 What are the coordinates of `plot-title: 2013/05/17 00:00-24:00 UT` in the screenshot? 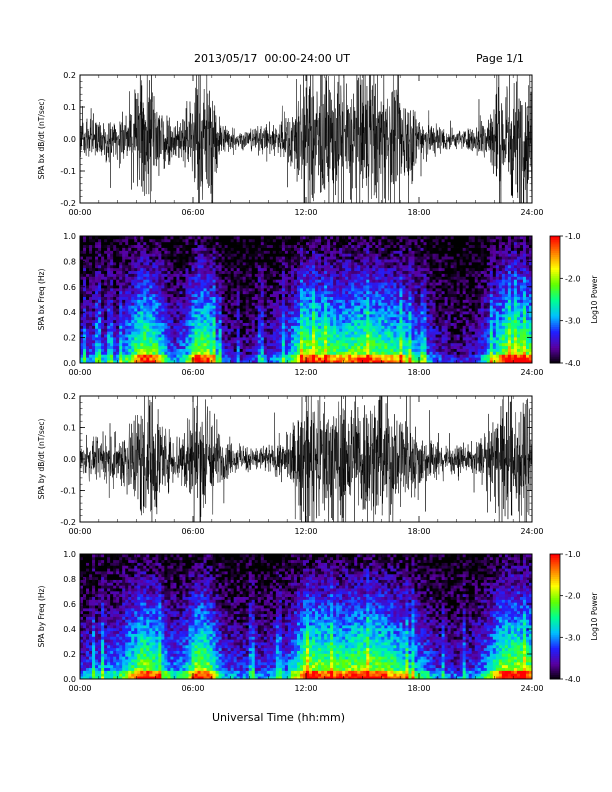 It's located at (272, 58).